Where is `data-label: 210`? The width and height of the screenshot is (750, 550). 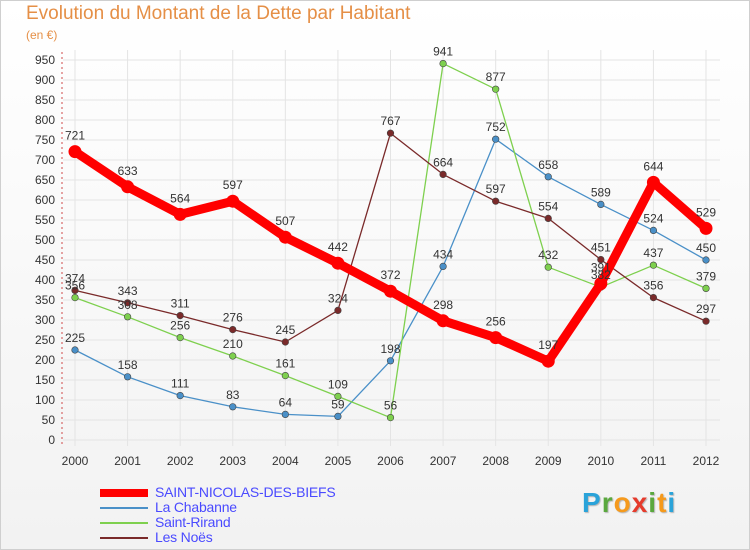 data-label: 210 is located at coordinates (233, 344).